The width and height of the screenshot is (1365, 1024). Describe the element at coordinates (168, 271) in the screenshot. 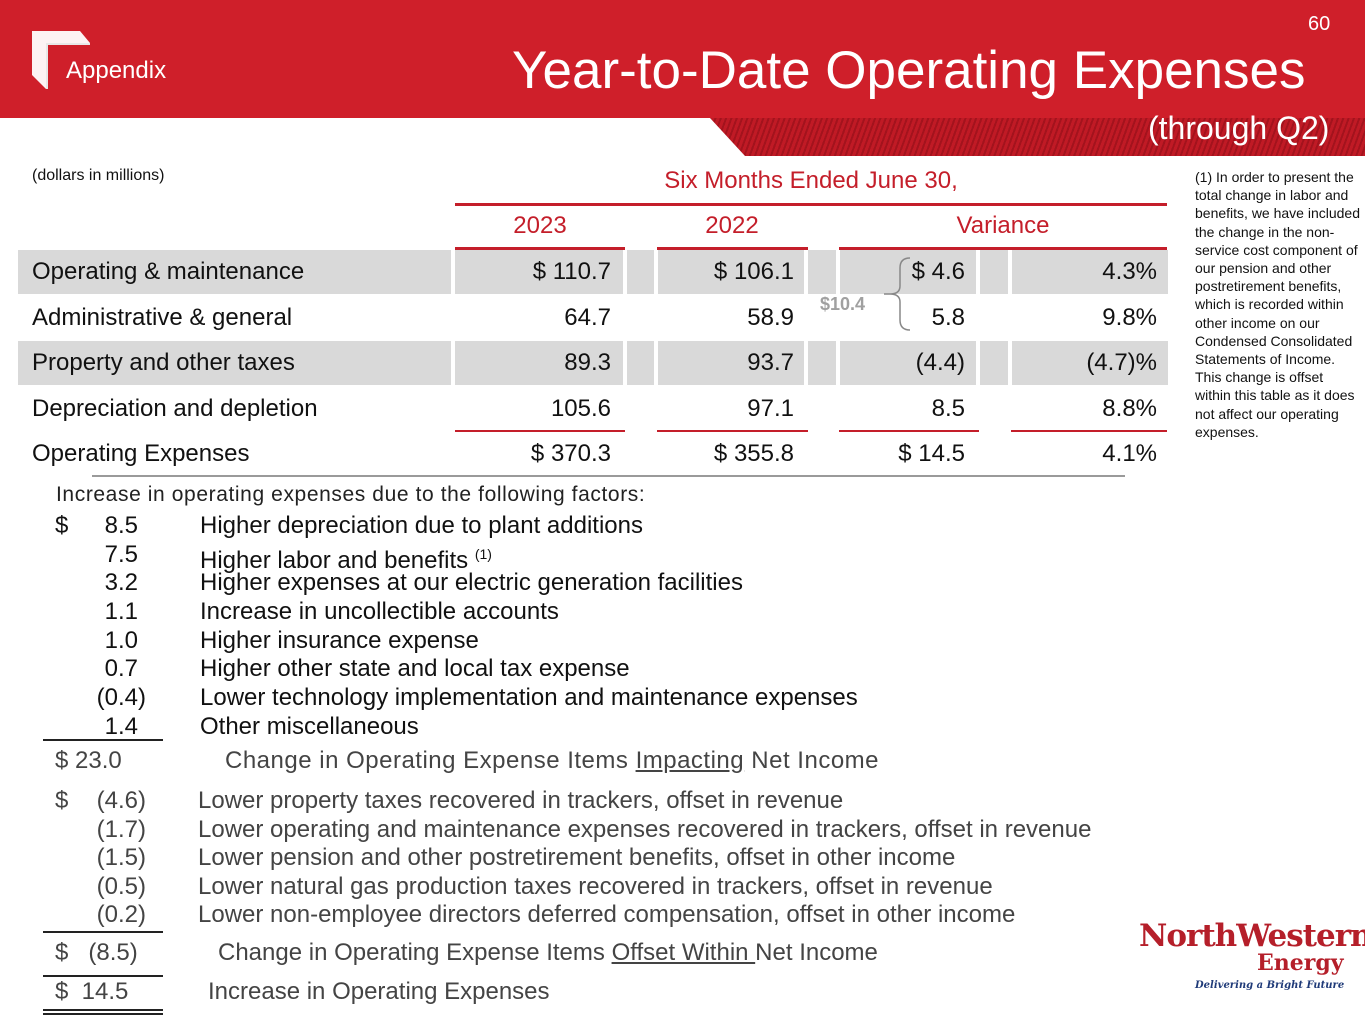

I see `row-label: Operating & maintenance` at that location.